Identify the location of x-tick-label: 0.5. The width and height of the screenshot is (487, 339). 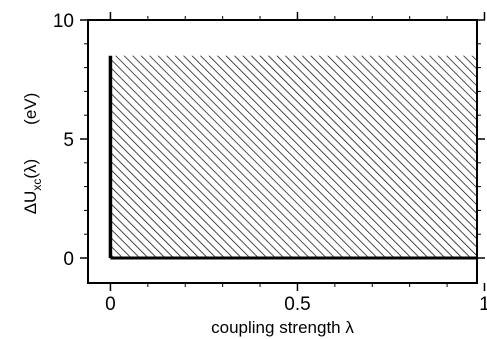
(297, 304).